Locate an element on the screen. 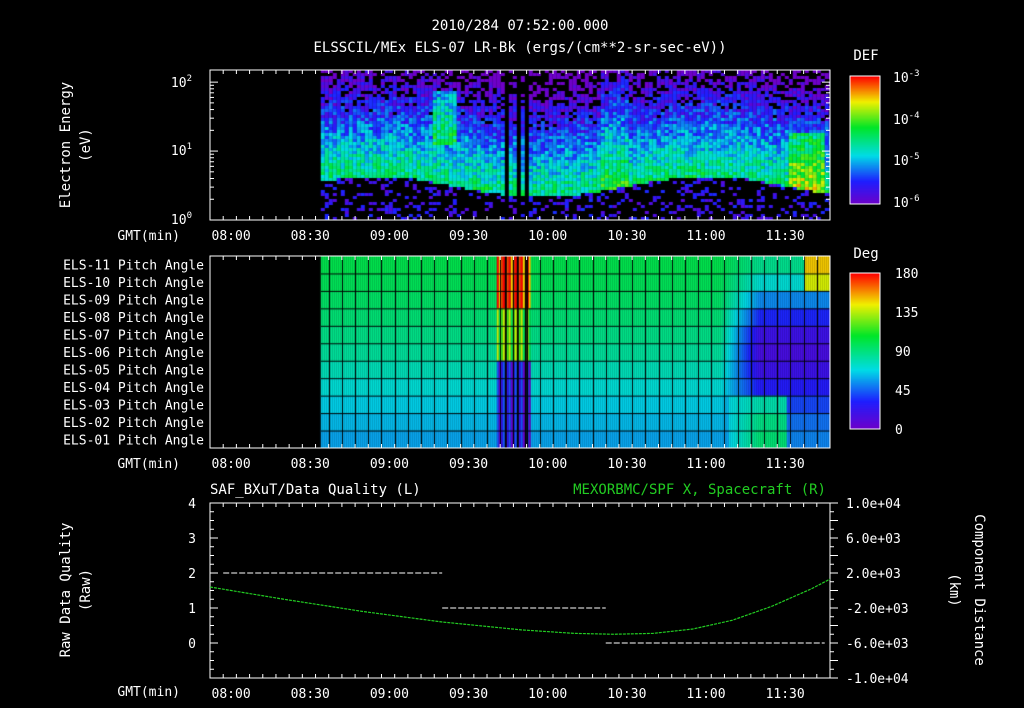 This screenshot has width=1024, height=708. deg-colorbar-frame is located at coordinates (865, 351).